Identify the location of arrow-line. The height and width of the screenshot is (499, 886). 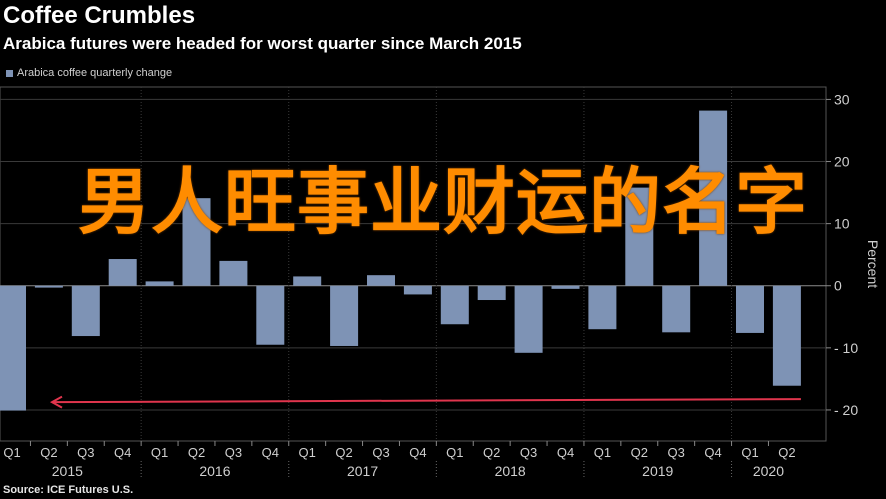
(426, 401).